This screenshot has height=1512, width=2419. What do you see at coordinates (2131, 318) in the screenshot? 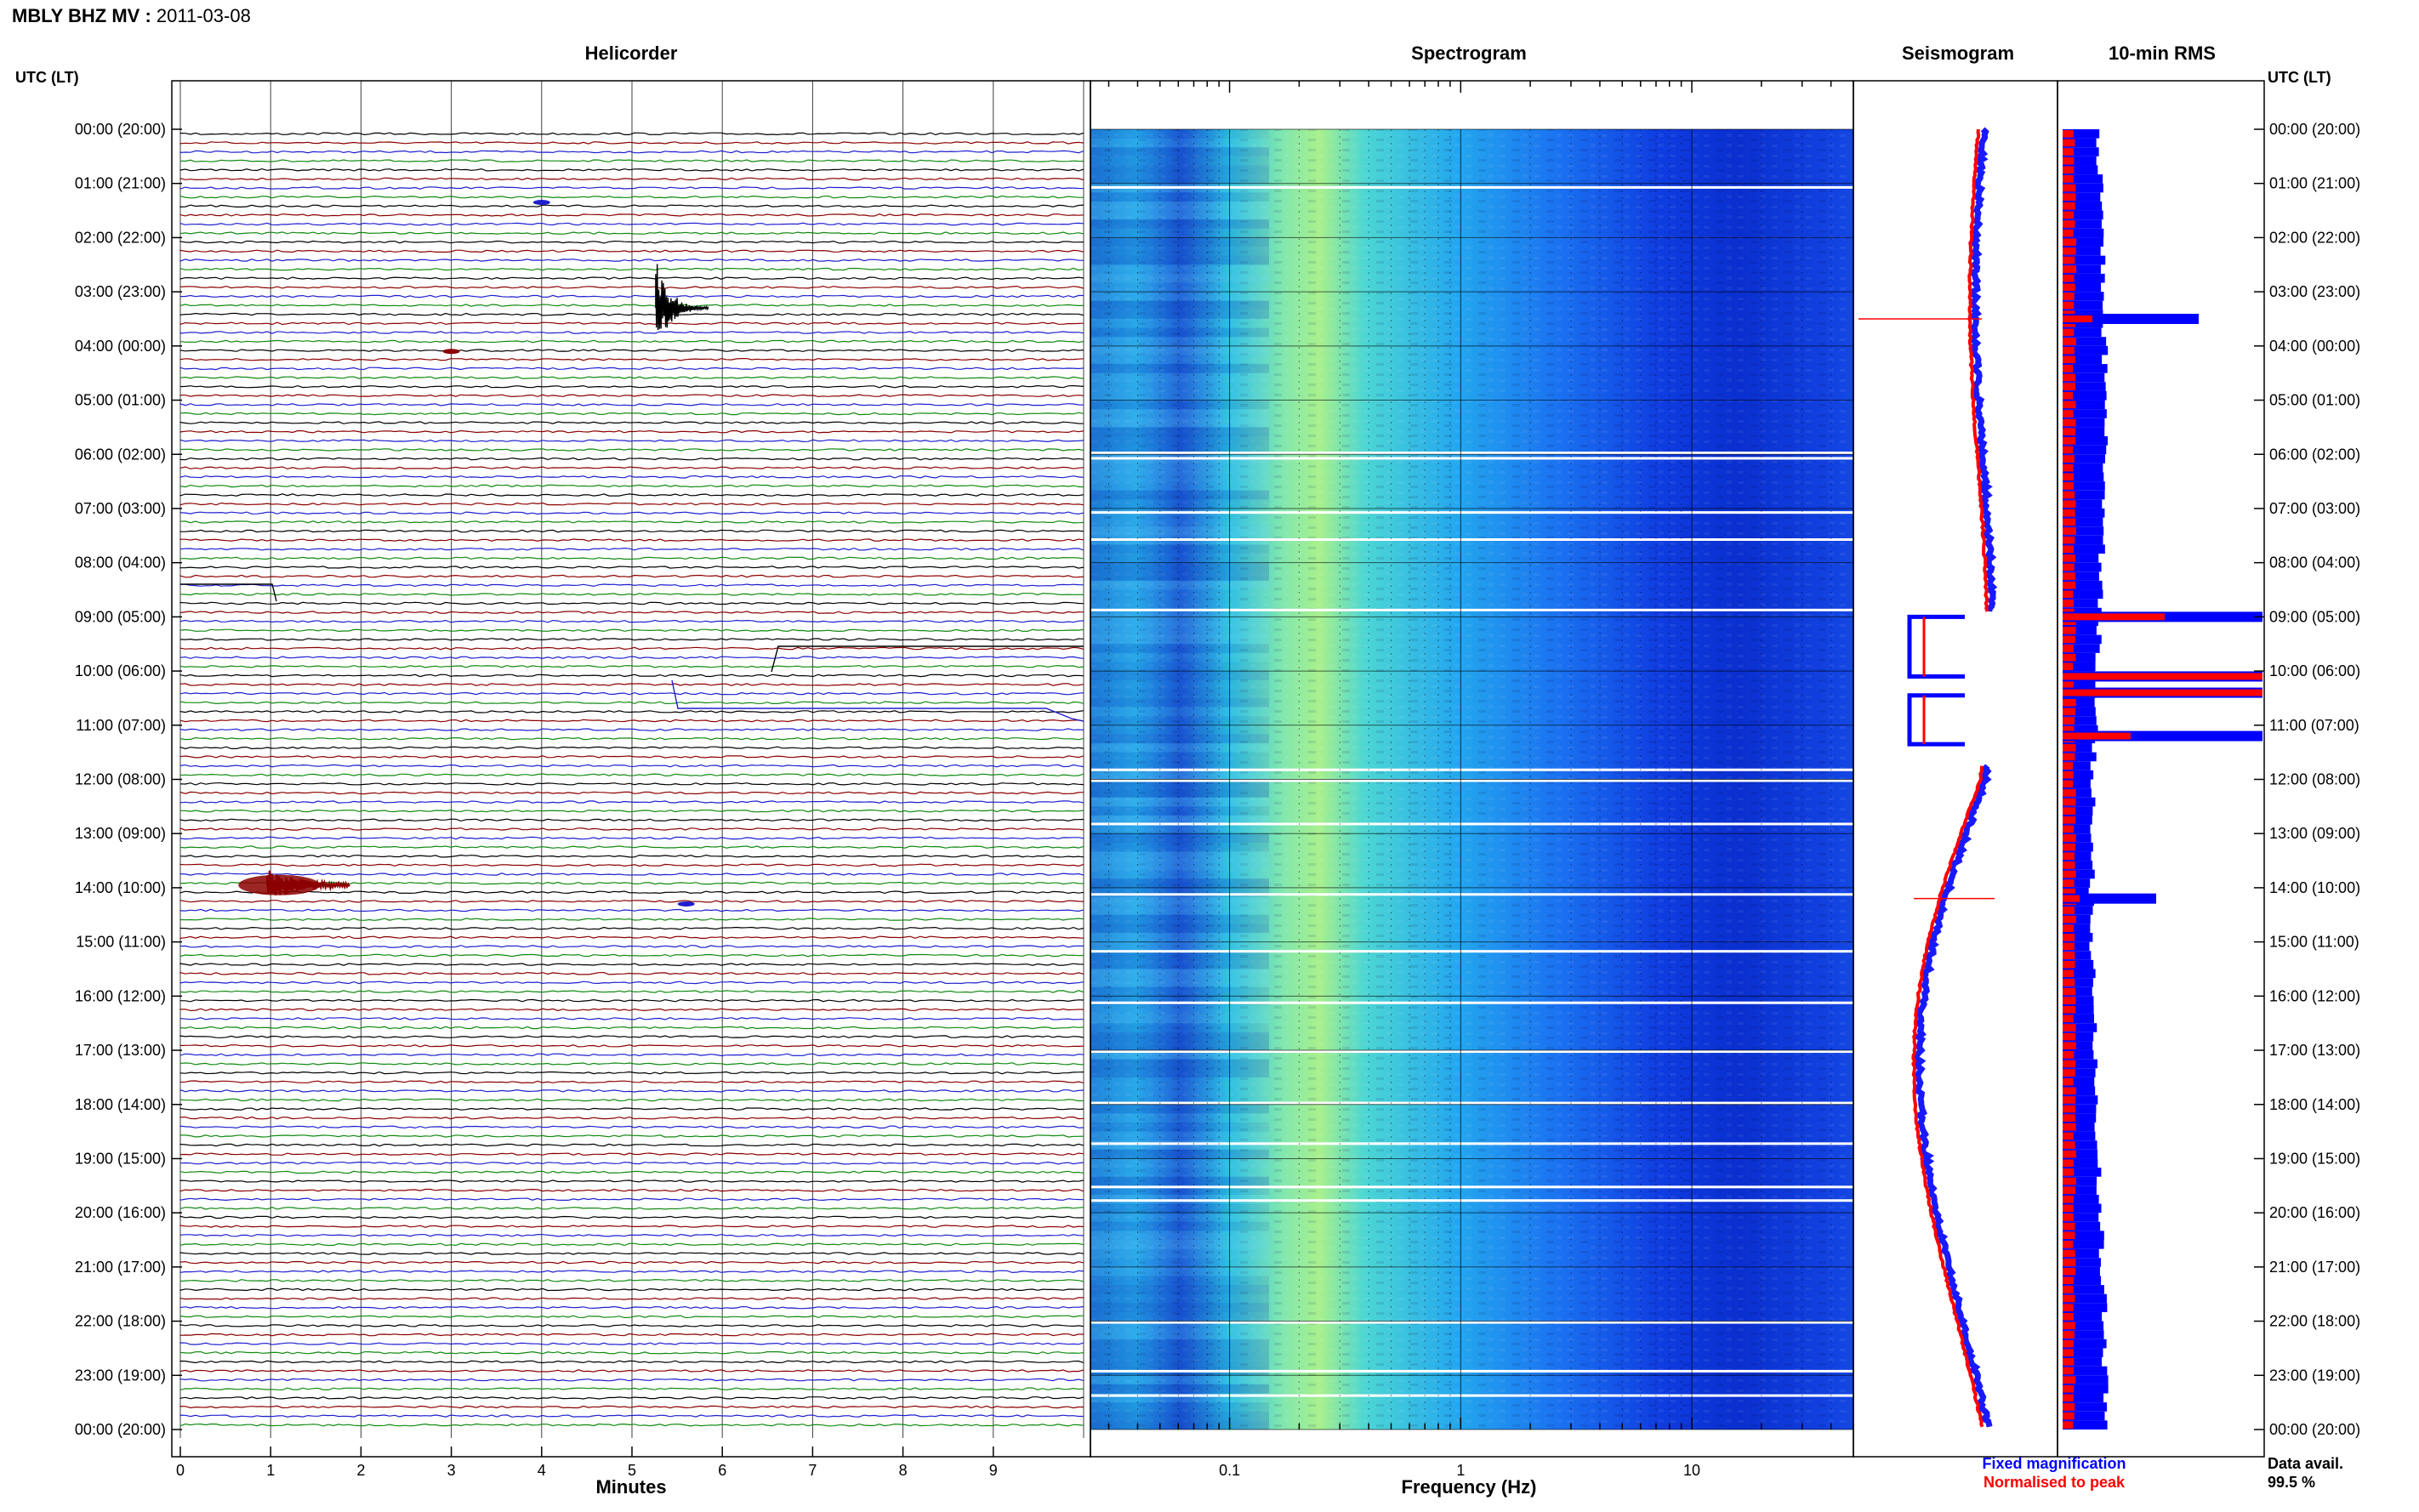
I see `rms-spike-fixed` at bounding box center [2131, 318].